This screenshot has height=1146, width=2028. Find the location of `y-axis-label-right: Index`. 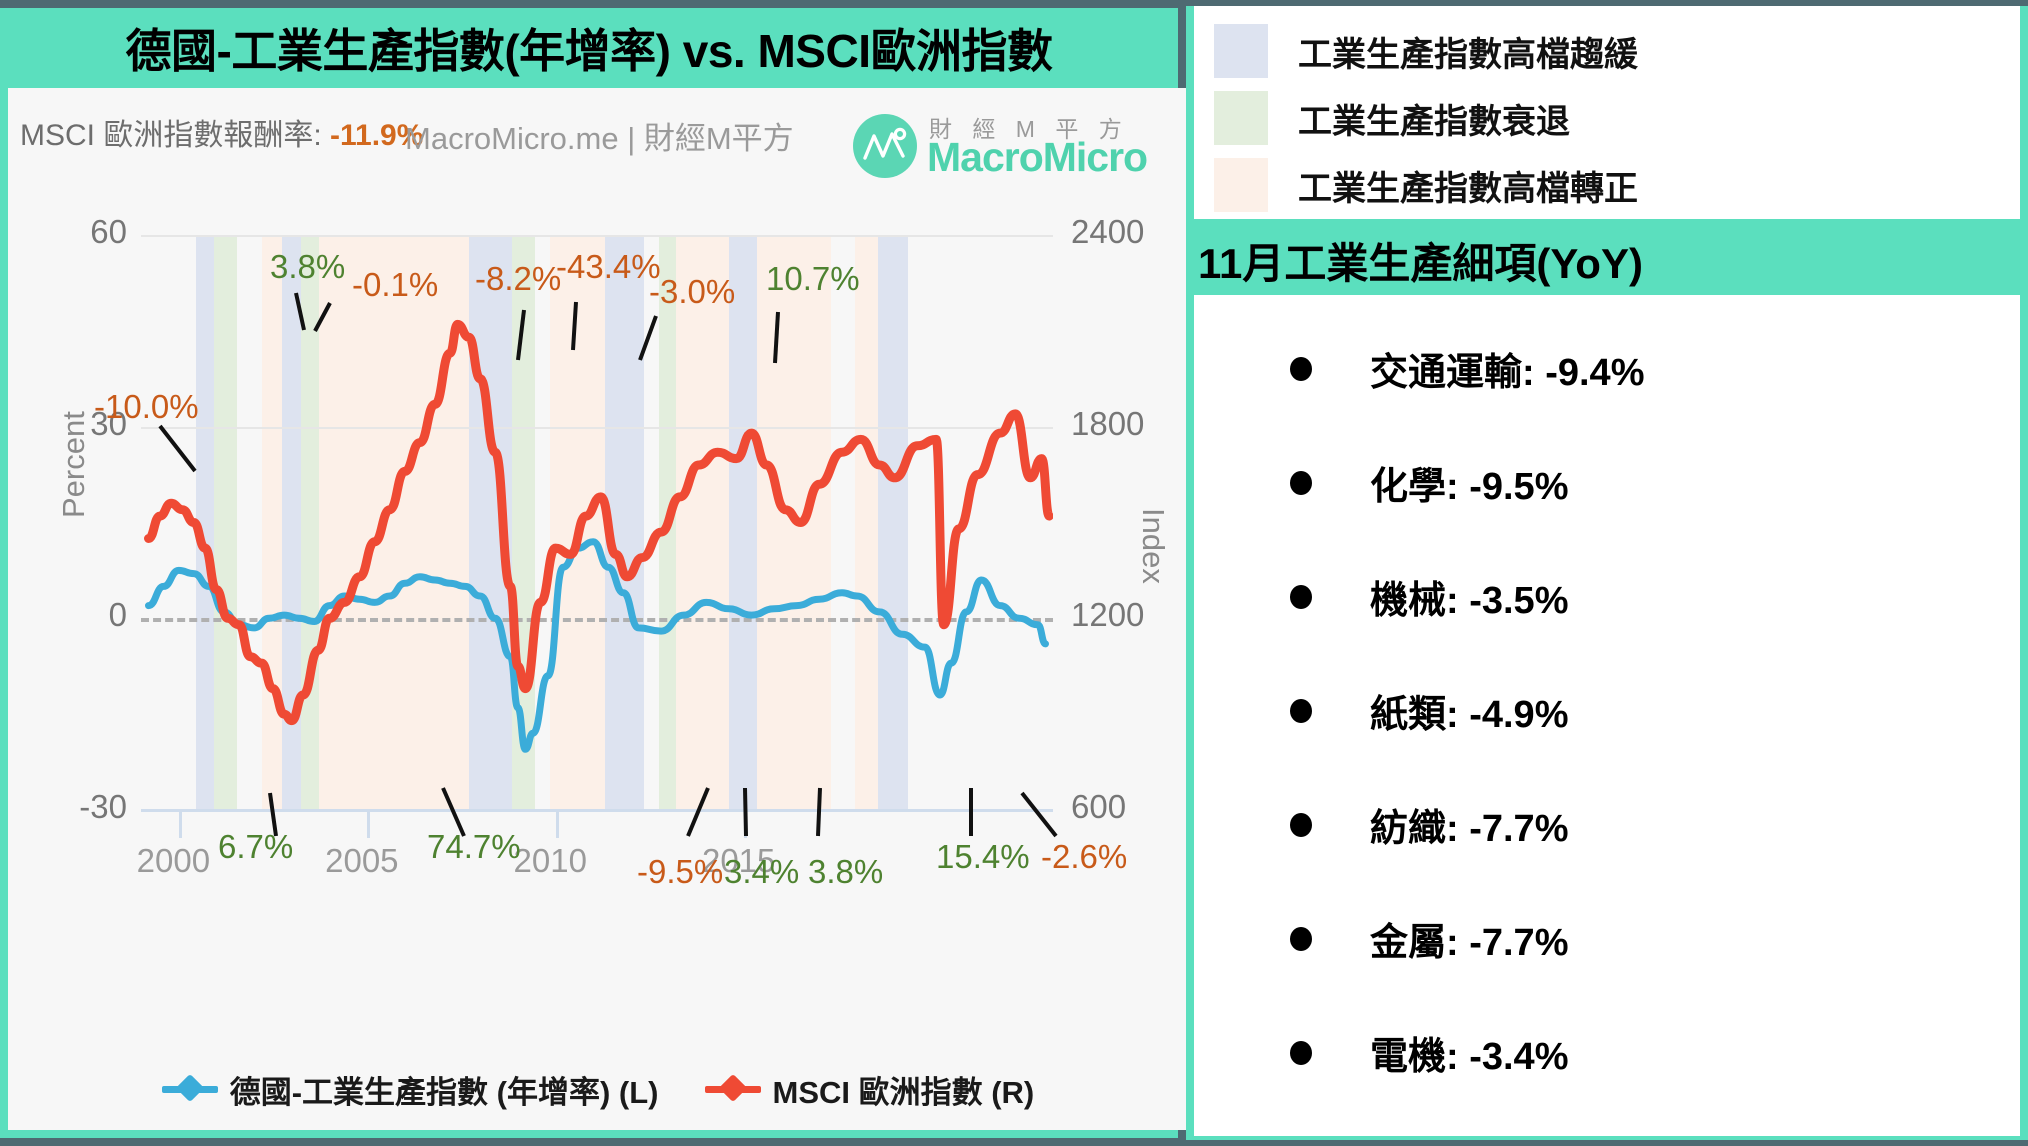

y-axis-label-right: Index is located at coordinates (1153, 546).